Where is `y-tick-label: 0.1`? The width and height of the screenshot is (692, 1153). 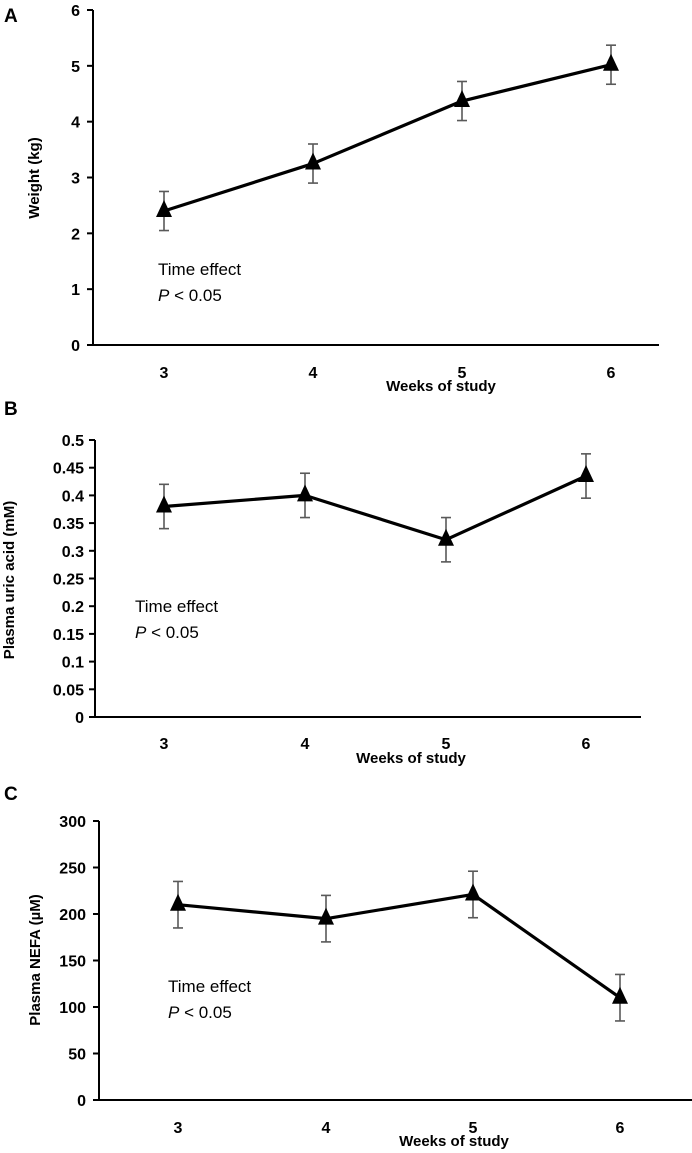 y-tick-label: 0.1 is located at coordinates (73, 663).